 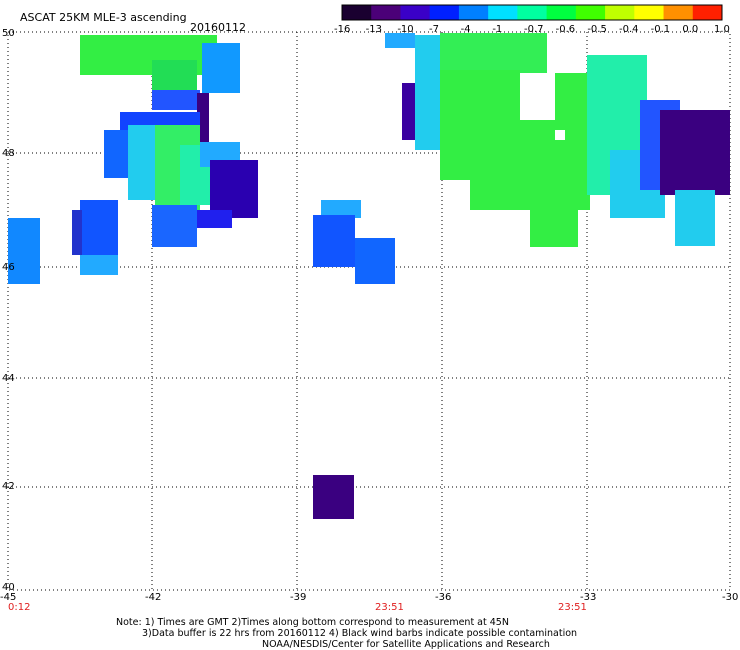 What do you see at coordinates (497, 29) in the screenshot?
I see `colorbar-label: -1` at bounding box center [497, 29].